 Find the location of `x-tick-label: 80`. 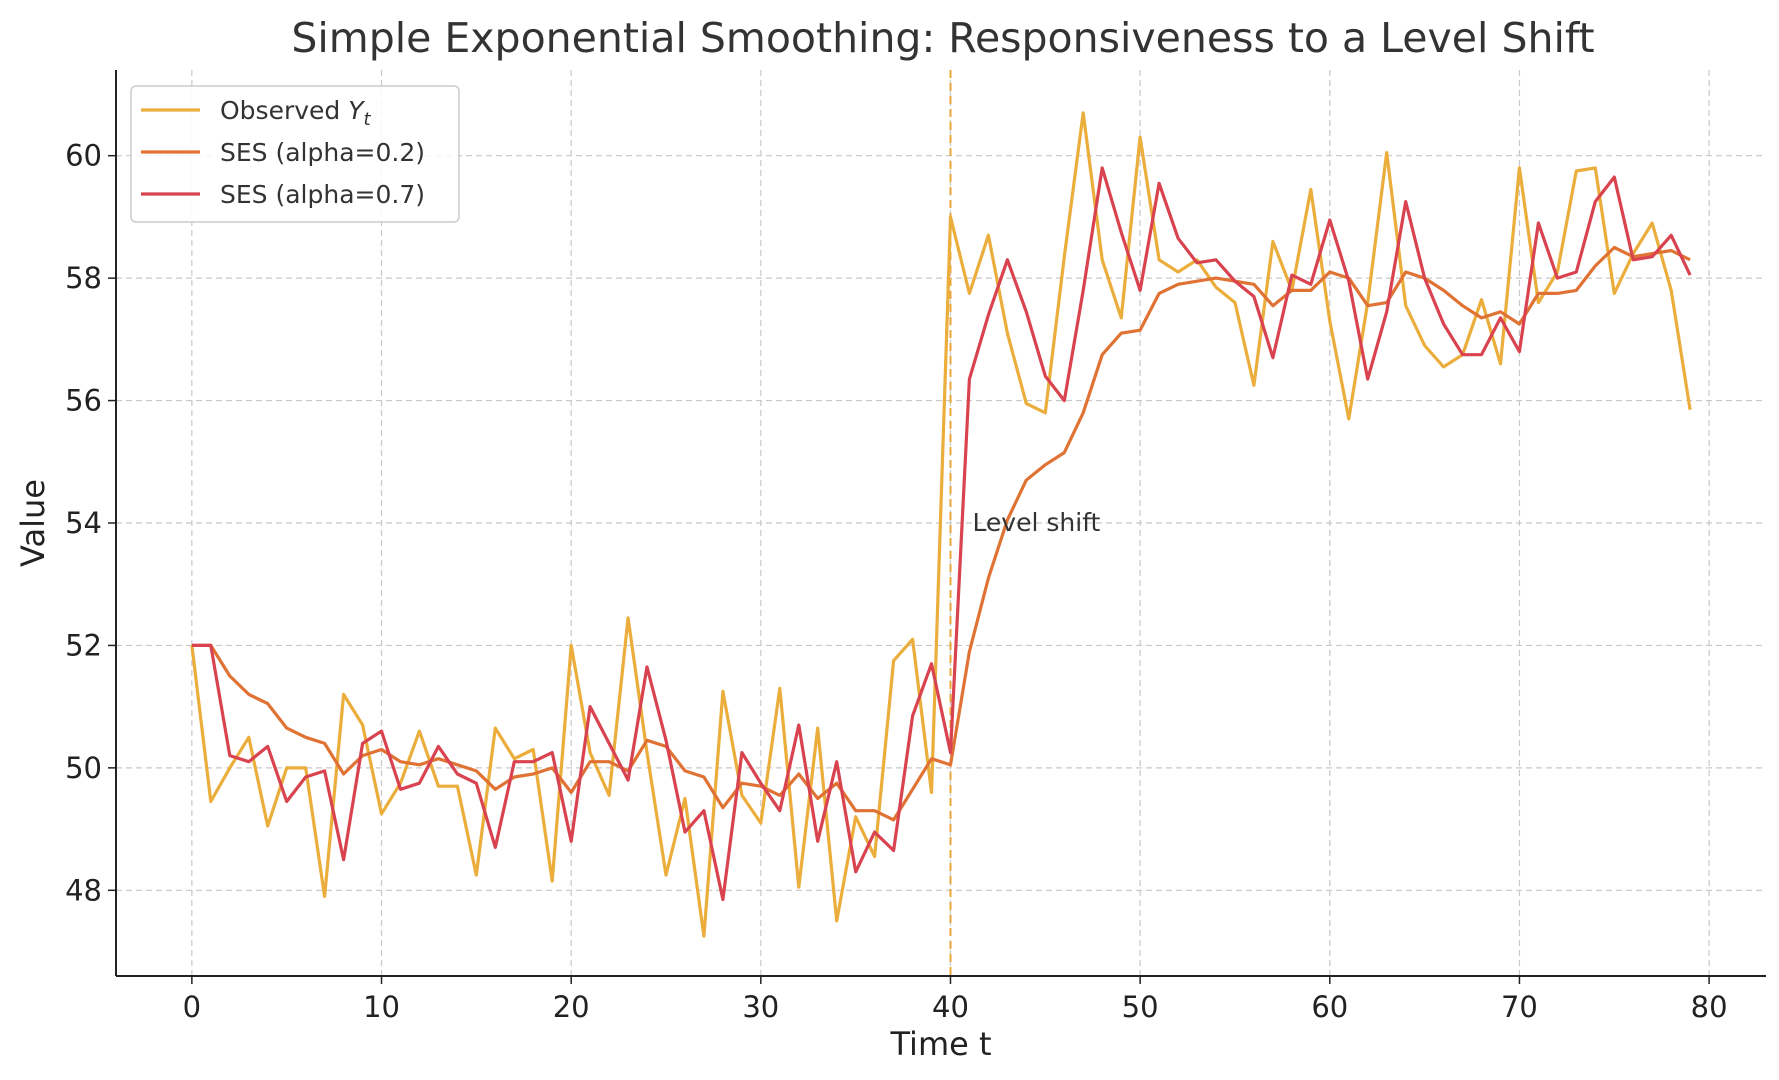

x-tick-label: 80 is located at coordinates (1709, 1007).